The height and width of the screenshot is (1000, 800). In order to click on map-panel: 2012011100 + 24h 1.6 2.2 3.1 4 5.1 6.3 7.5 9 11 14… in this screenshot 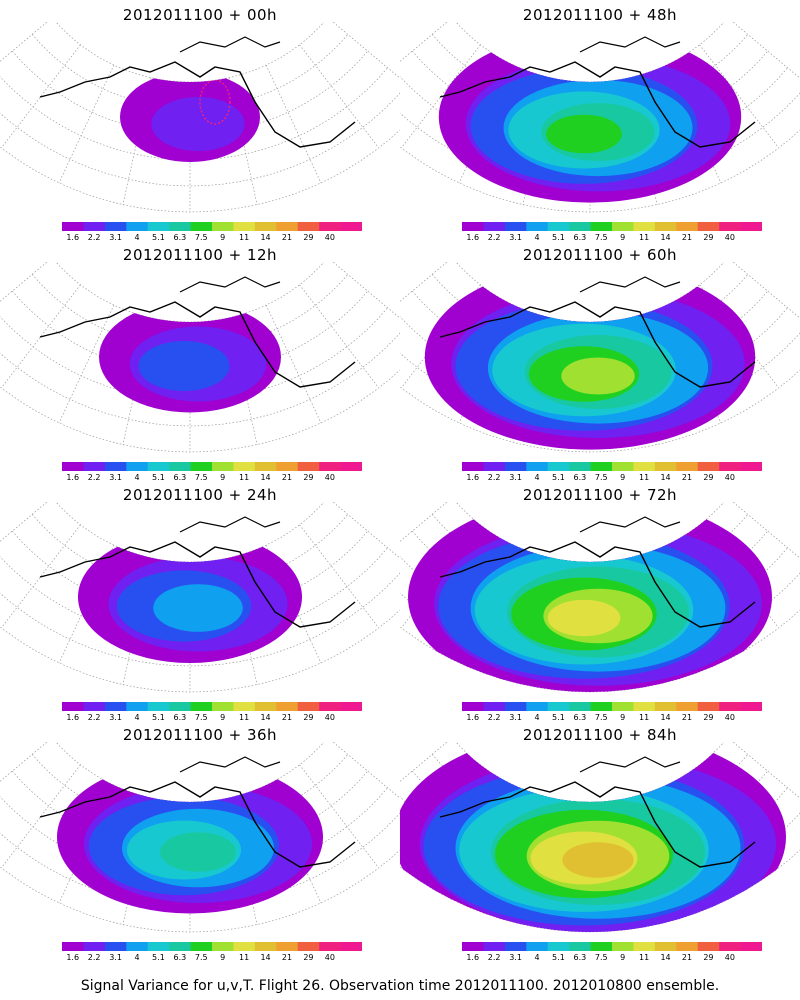, I will do `click(200, 601)`.